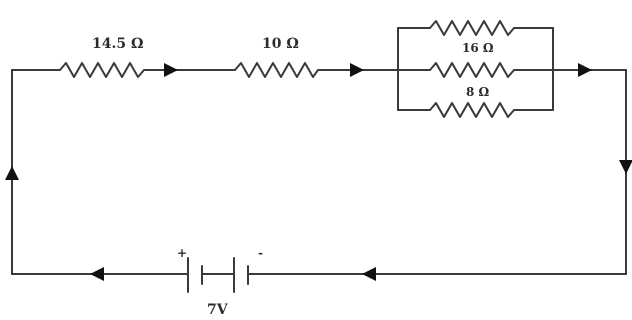 The width and height of the screenshot is (632, 320). What do you see at coordinates (117, 44) in the screenshot?
I see `resistor-14-5-label: 14.5 Ω` at bounding box center [117, 44].